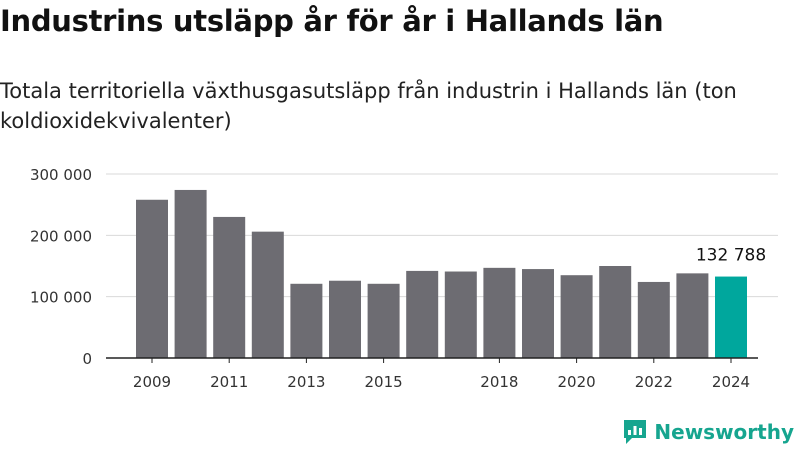  What do you see at coordinates (731, 256) in the screenshot?
I see `highlight-data-label: 132 788` at bounding box center [731, 256].